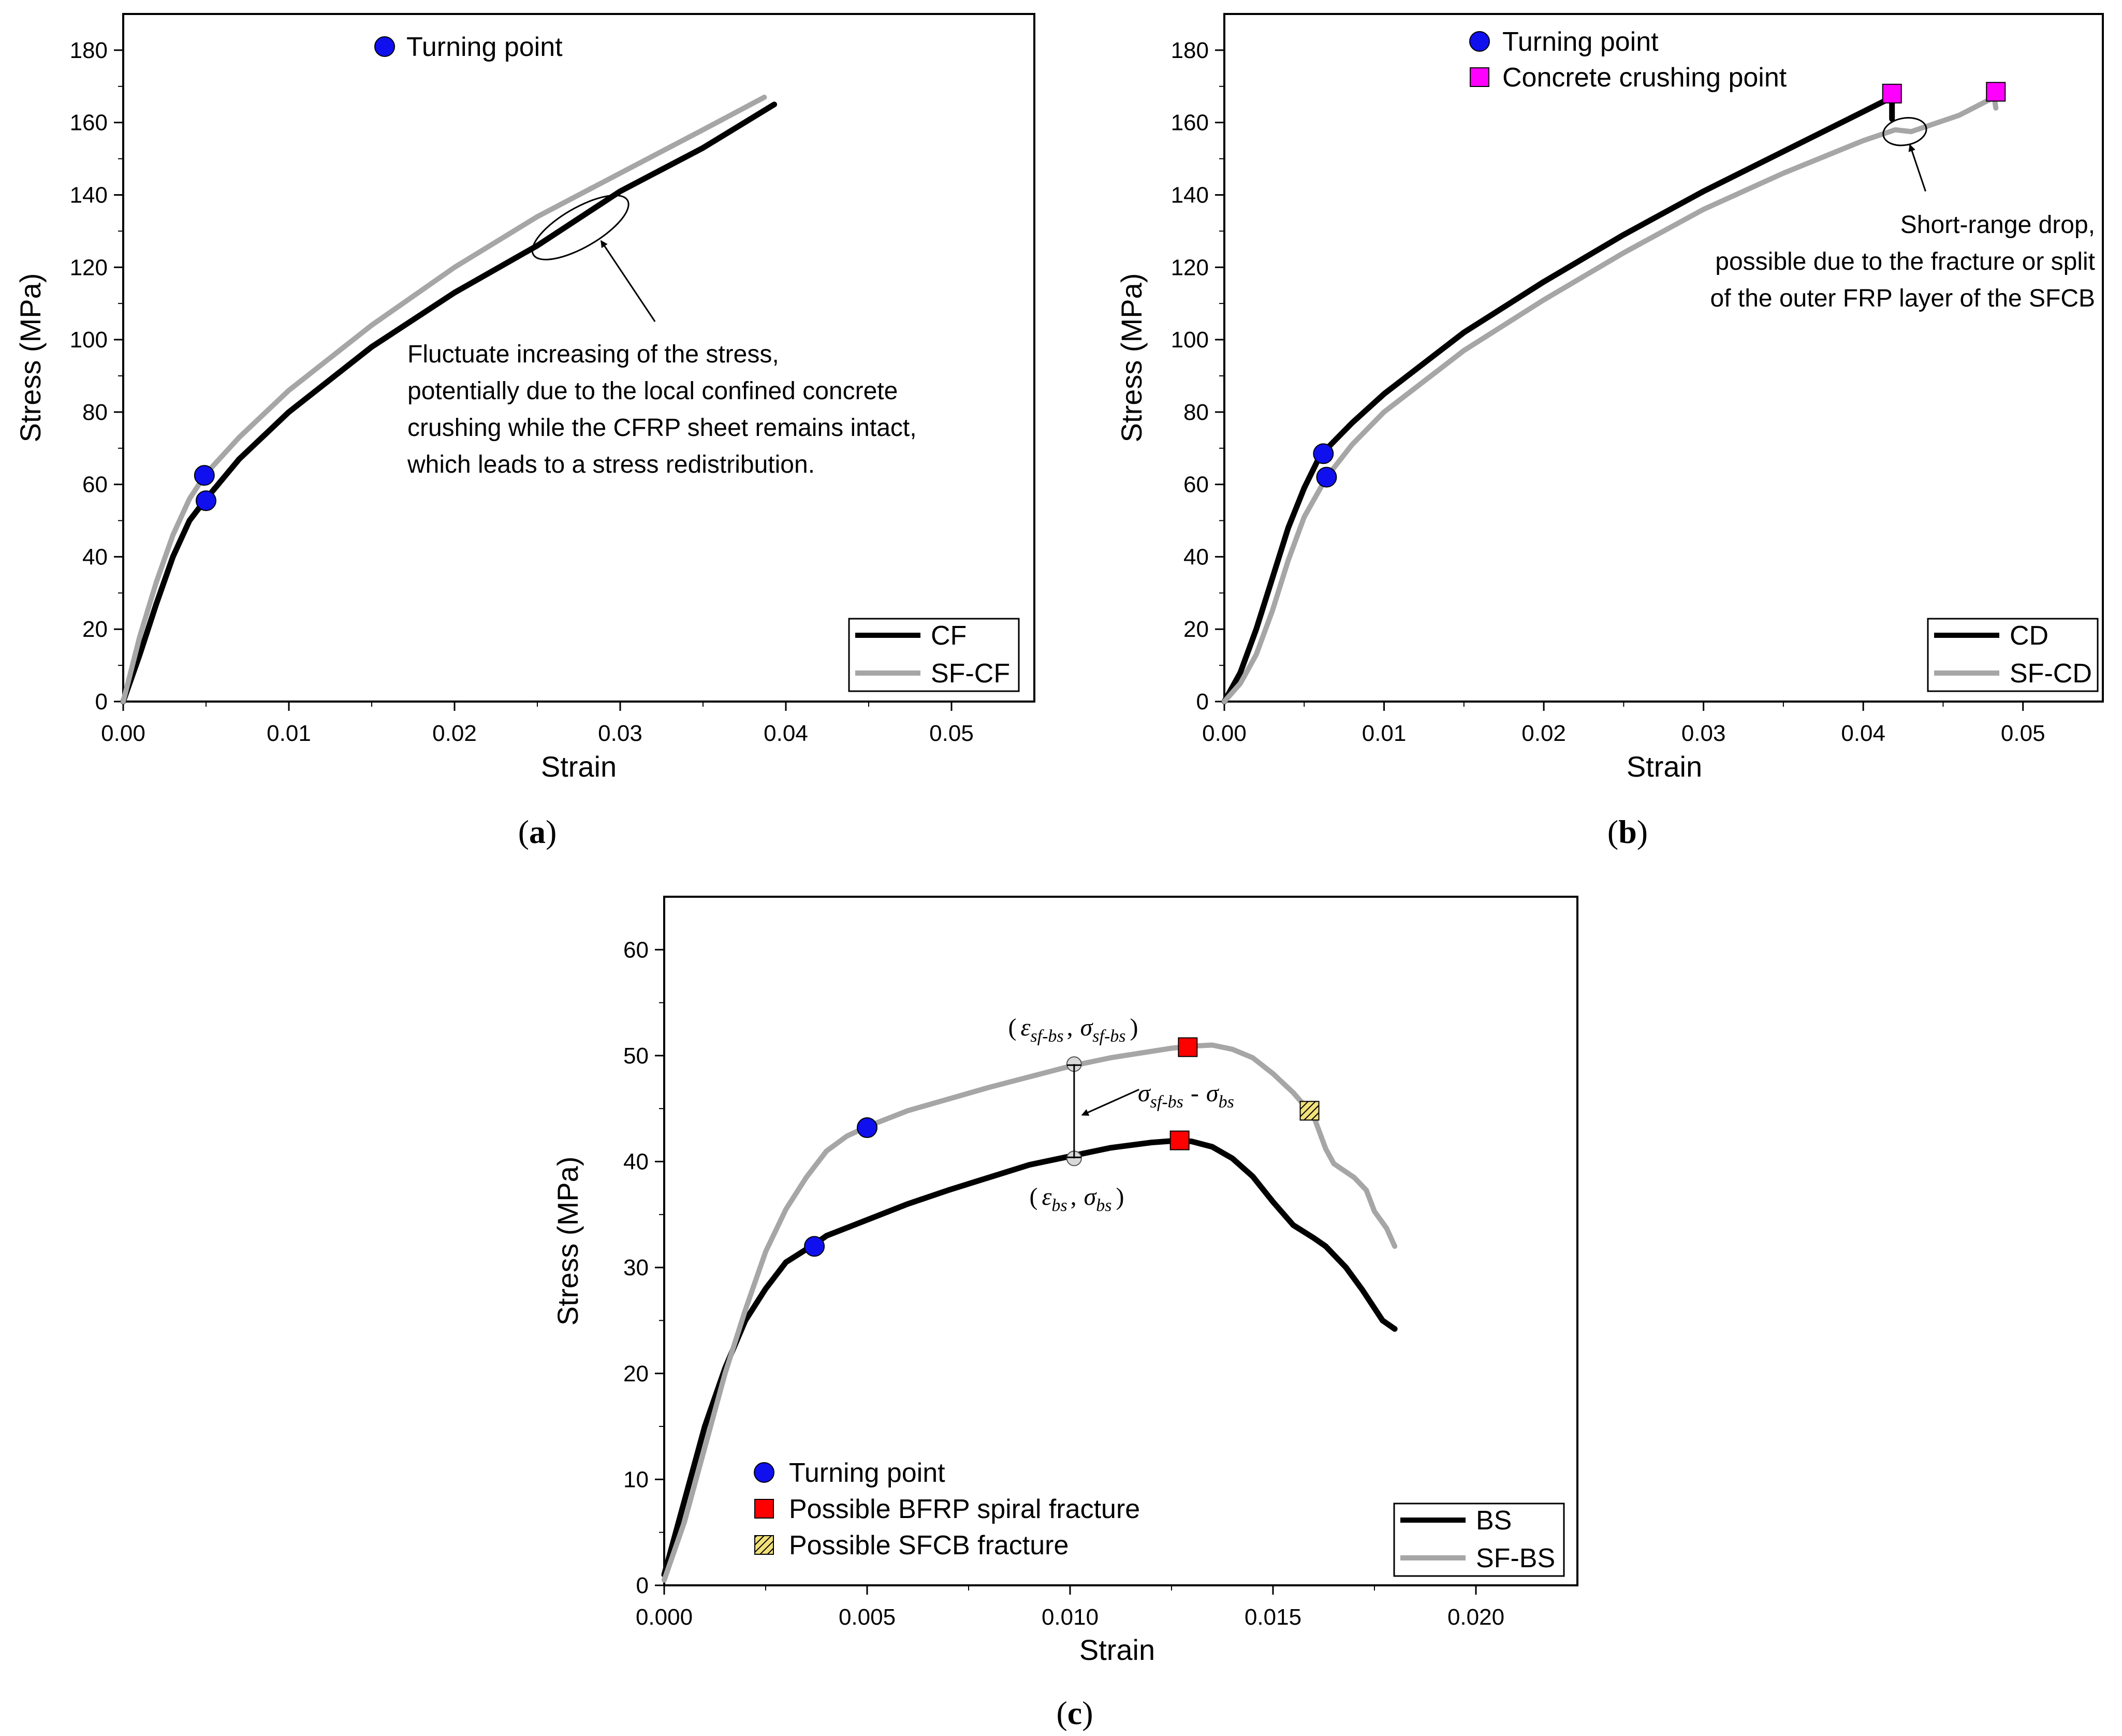  I want to click on panel-c-difference-label: σsf-bs - σbs, so click(1186, 1095).